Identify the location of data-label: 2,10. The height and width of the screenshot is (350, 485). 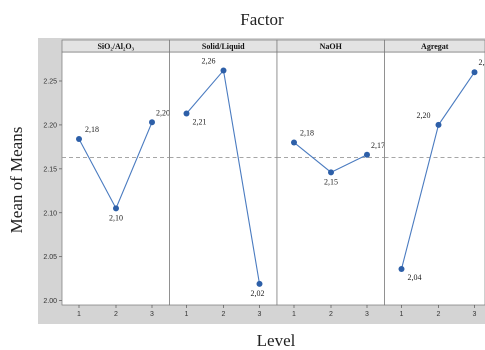
(116, 217).